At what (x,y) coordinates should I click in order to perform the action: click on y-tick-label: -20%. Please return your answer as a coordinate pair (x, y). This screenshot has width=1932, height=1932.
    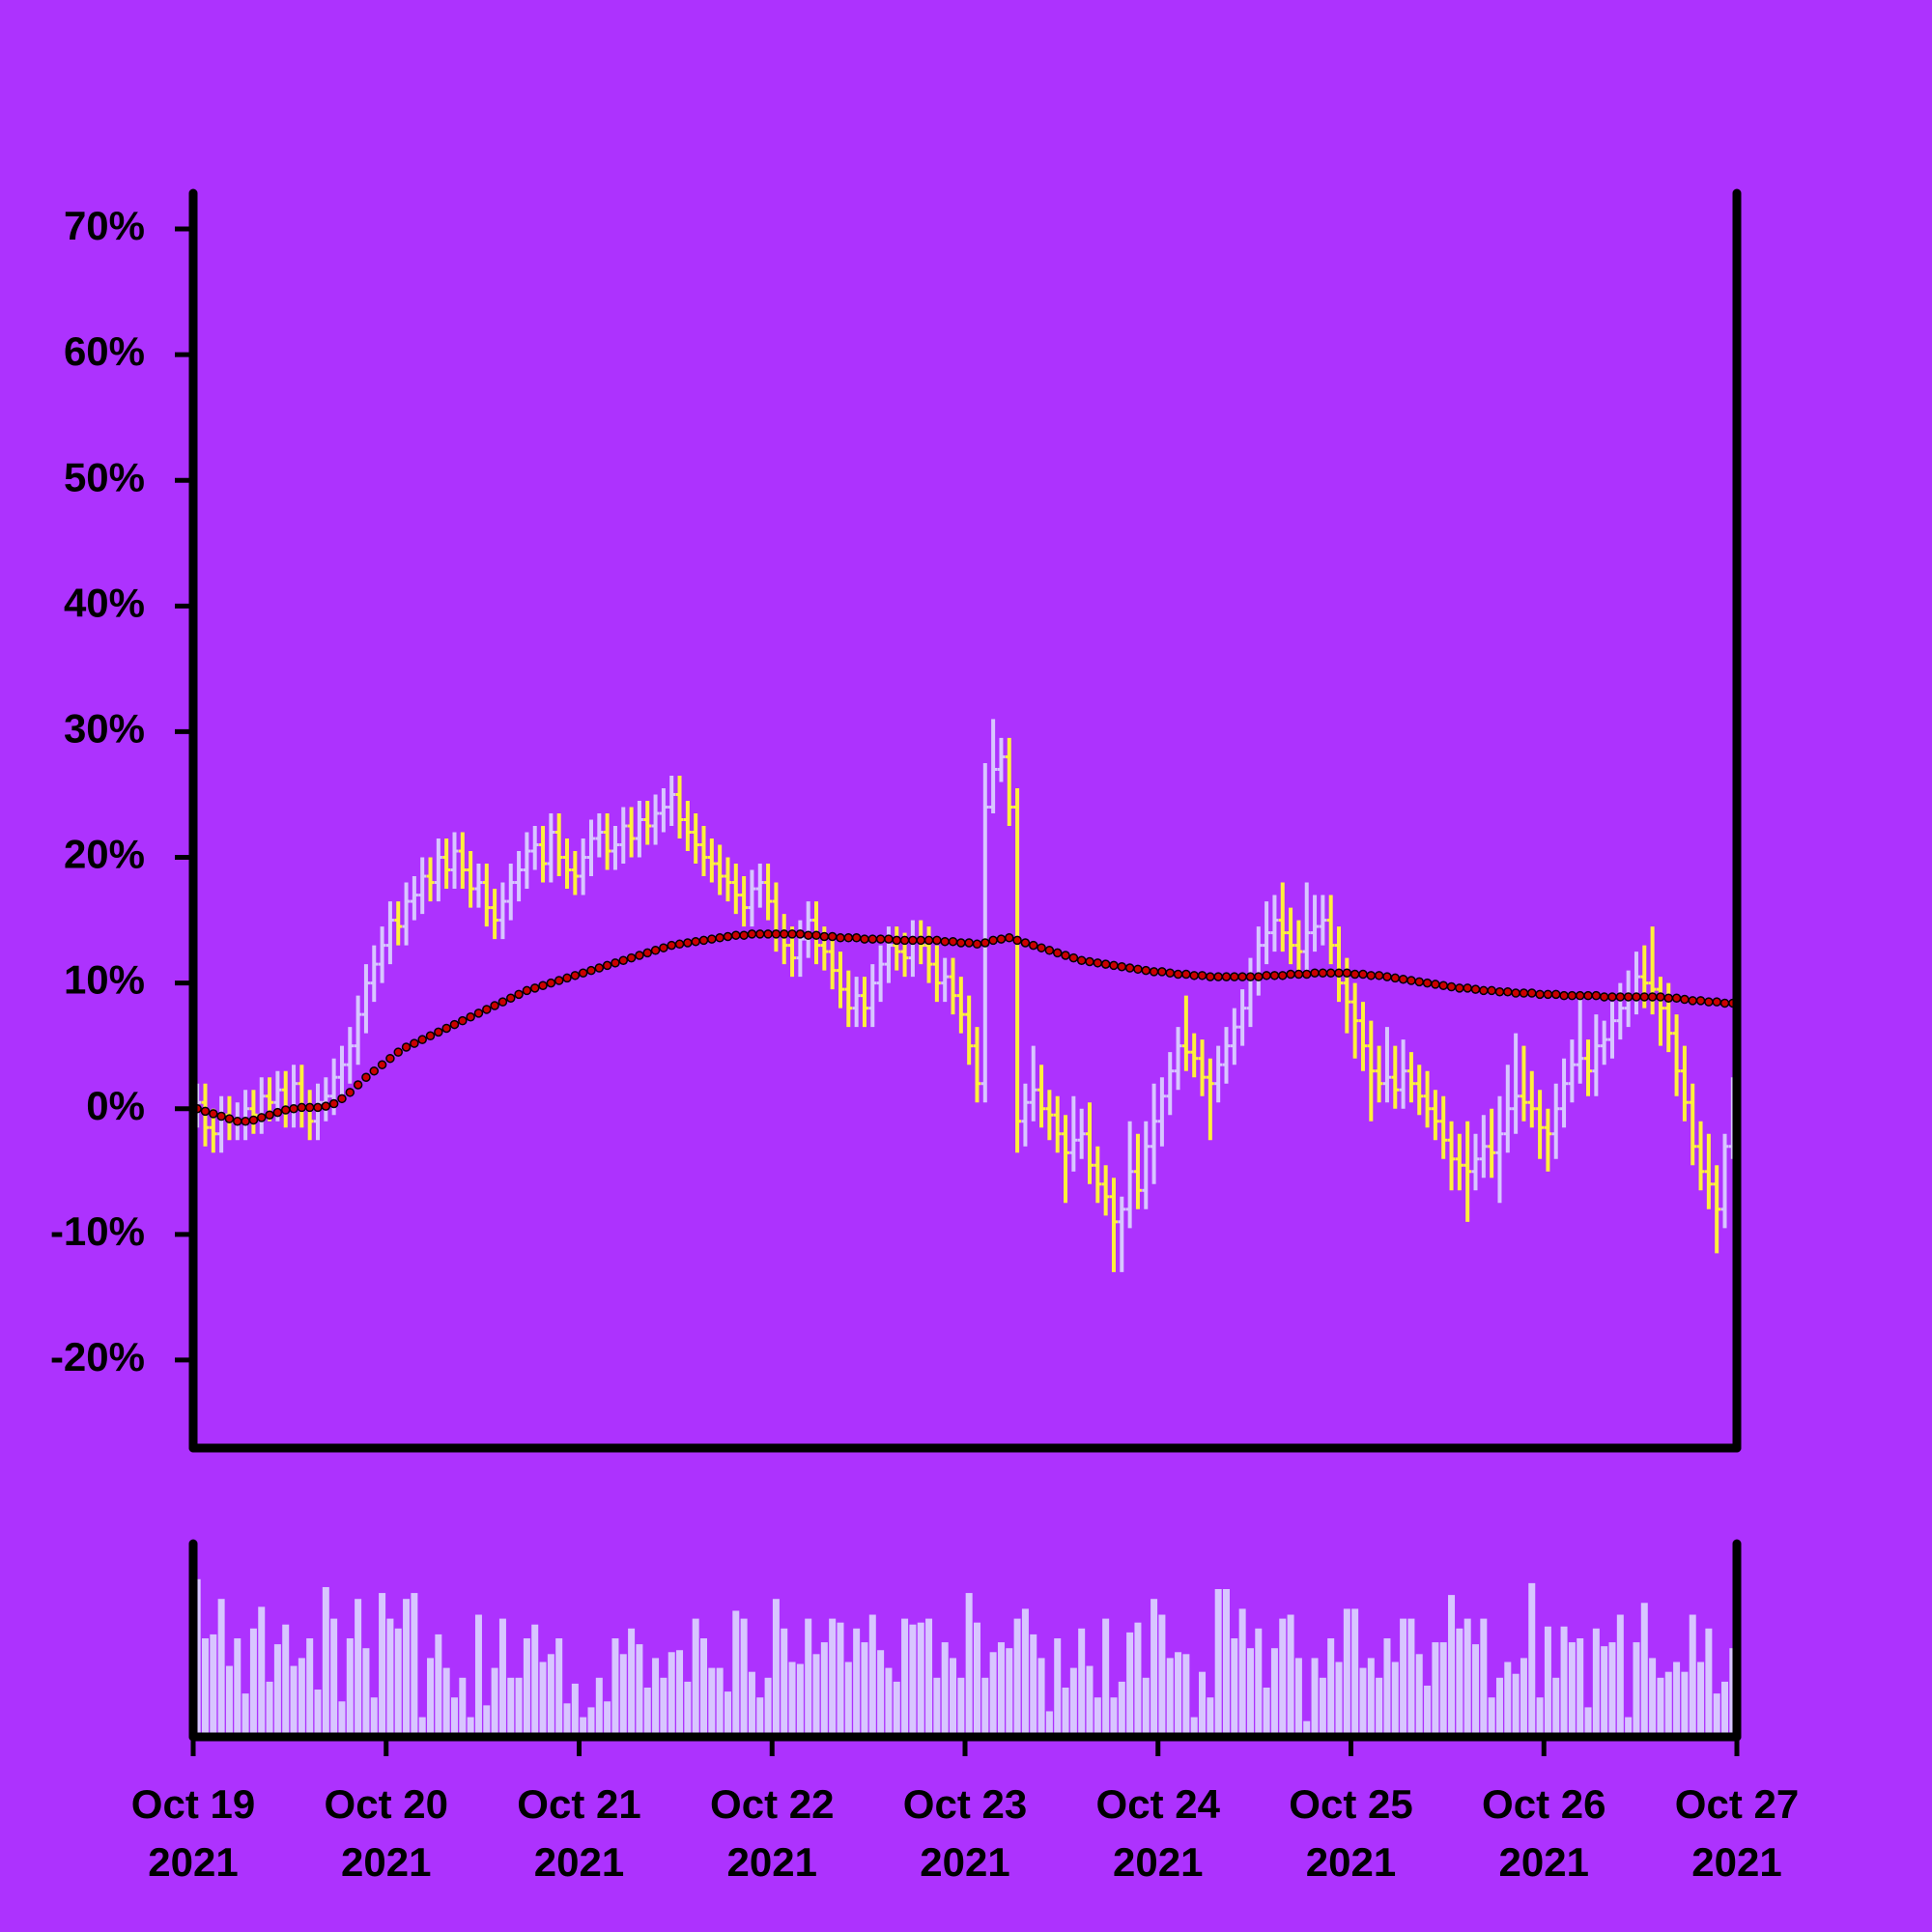
    Looking at the image, I should click on (97, 1356).